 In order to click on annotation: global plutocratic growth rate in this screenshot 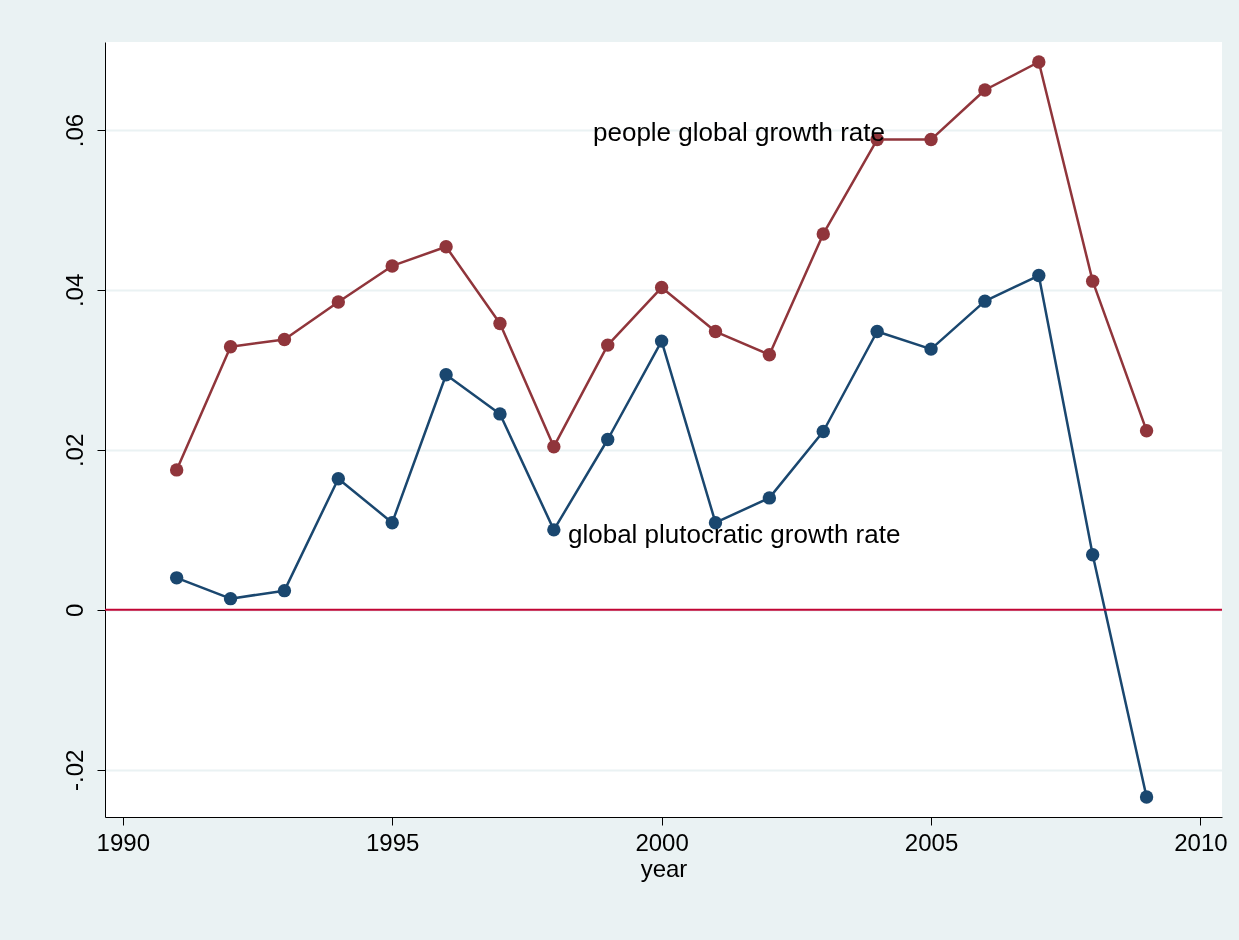, I will do `click(734, 534)`.